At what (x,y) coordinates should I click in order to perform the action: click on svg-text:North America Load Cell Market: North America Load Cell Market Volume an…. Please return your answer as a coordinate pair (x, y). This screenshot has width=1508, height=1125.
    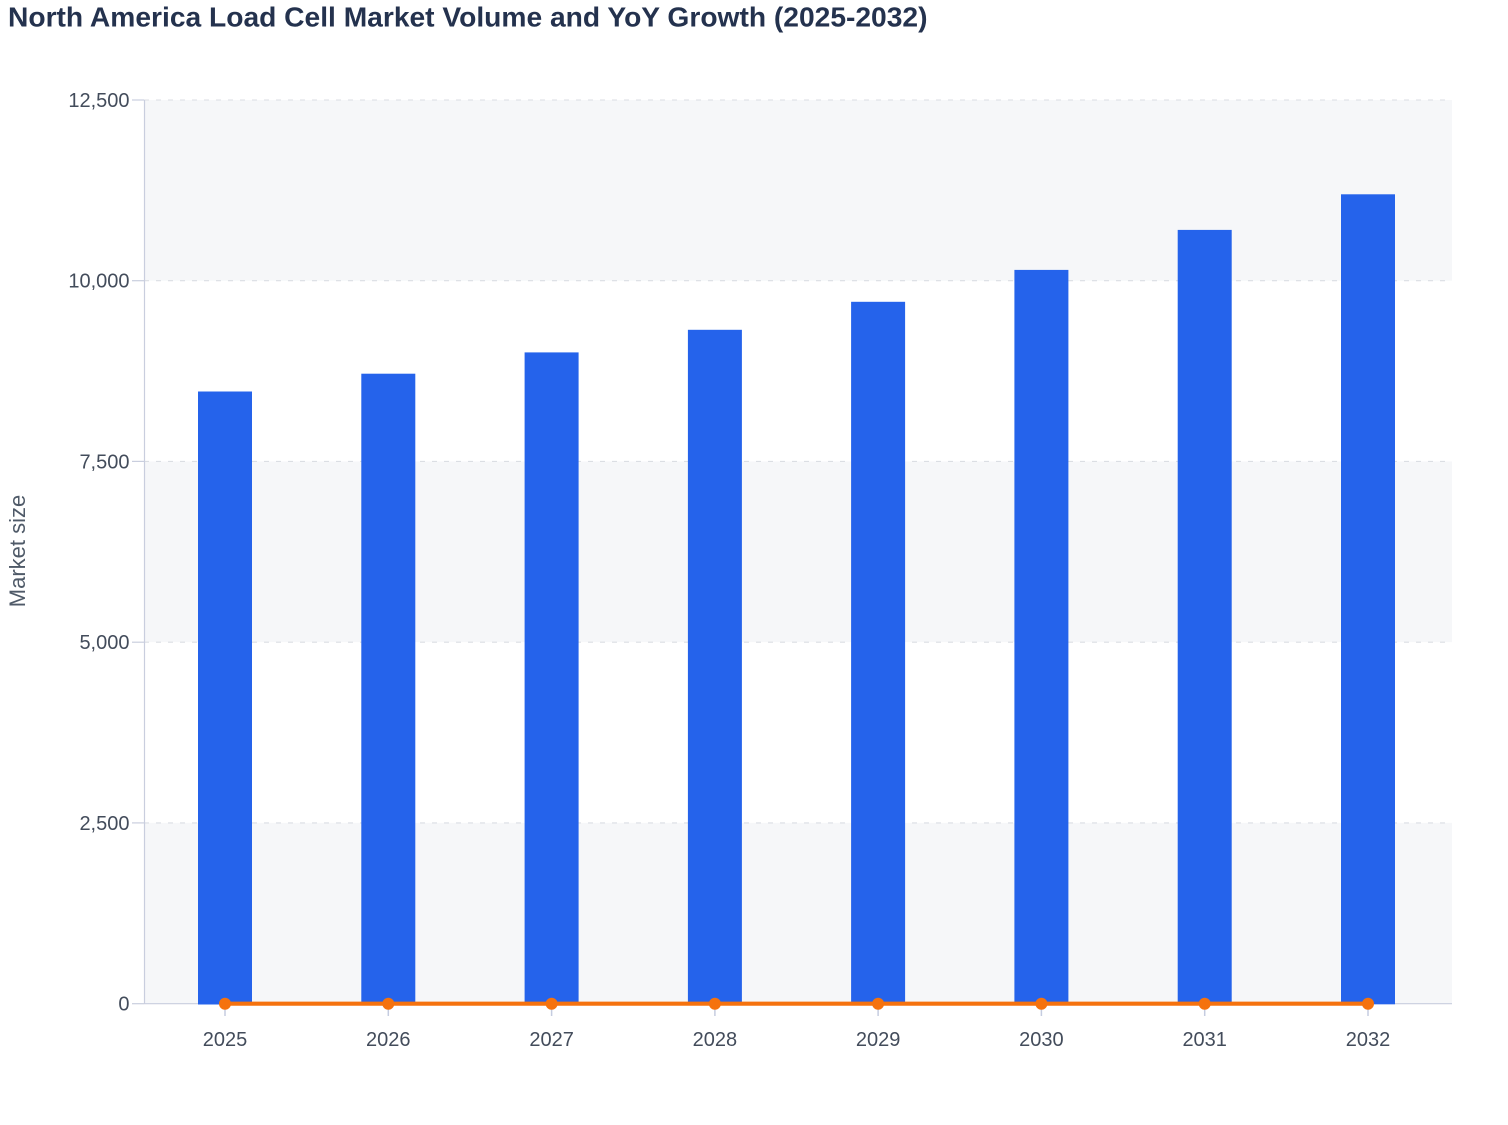
    Looking at the image, I should click on (467, 17).